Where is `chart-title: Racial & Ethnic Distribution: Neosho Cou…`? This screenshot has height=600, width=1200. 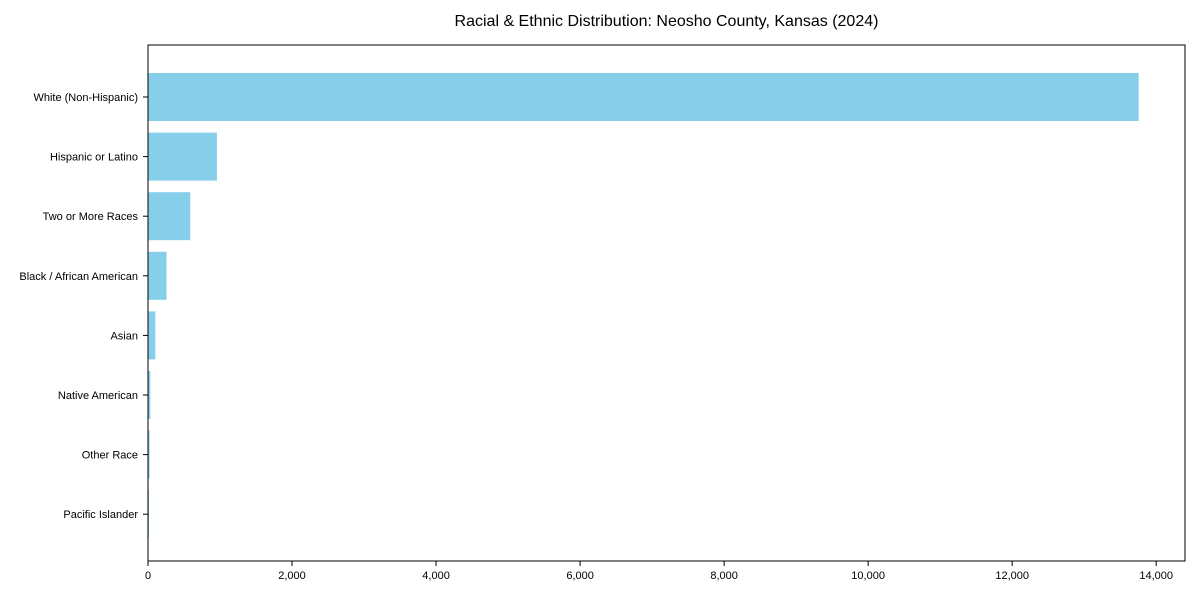 chart-title: Racial & Ethnic Distribution: Neosho Cou… is located at coordinates (666, 21).